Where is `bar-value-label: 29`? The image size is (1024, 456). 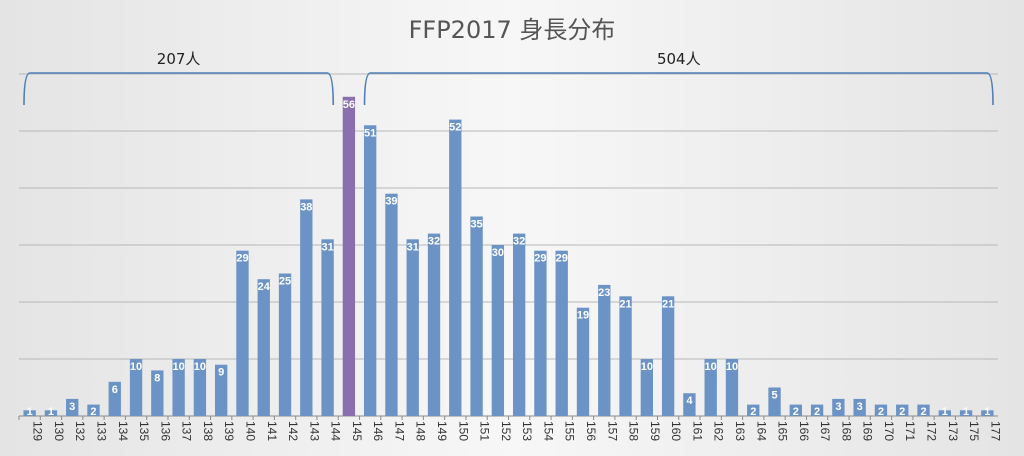 bar-value-label: 29 is located at coordinates (562, 259).